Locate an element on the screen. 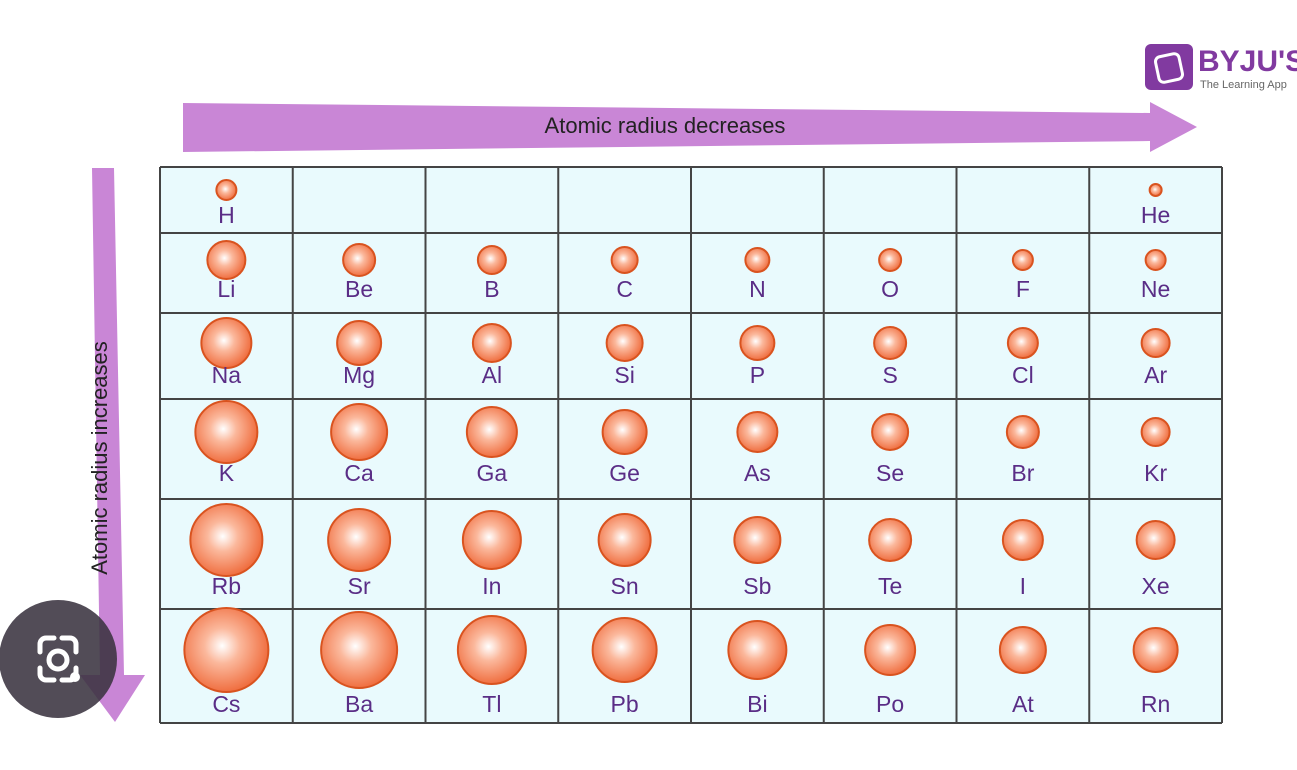 This screenshot has height=770, width=1297. logo-mark is located at coordinates (1169, 68).